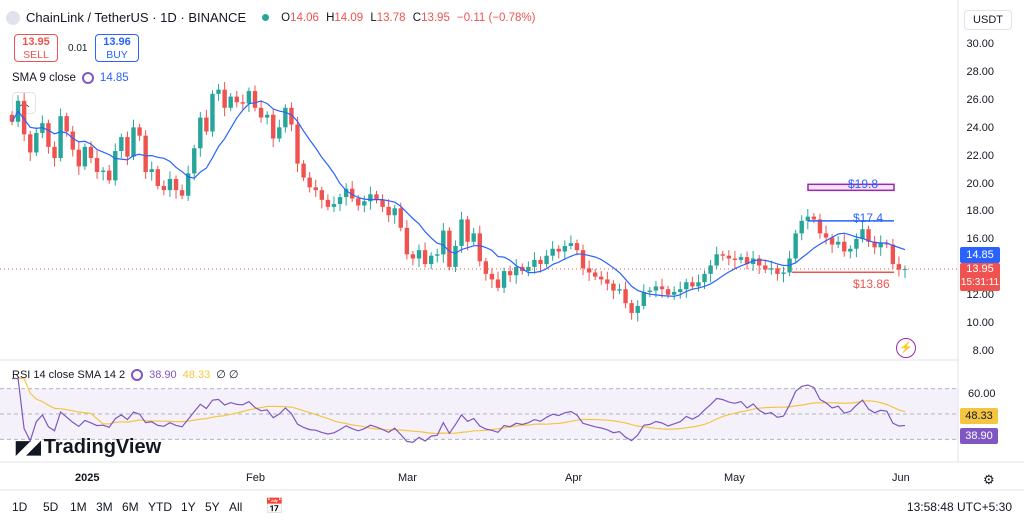 The image size is (1024, 525). Describe the element at coordinates (980, 183) in the screenshot. I see `y-tick-label: 20.00` at that location.